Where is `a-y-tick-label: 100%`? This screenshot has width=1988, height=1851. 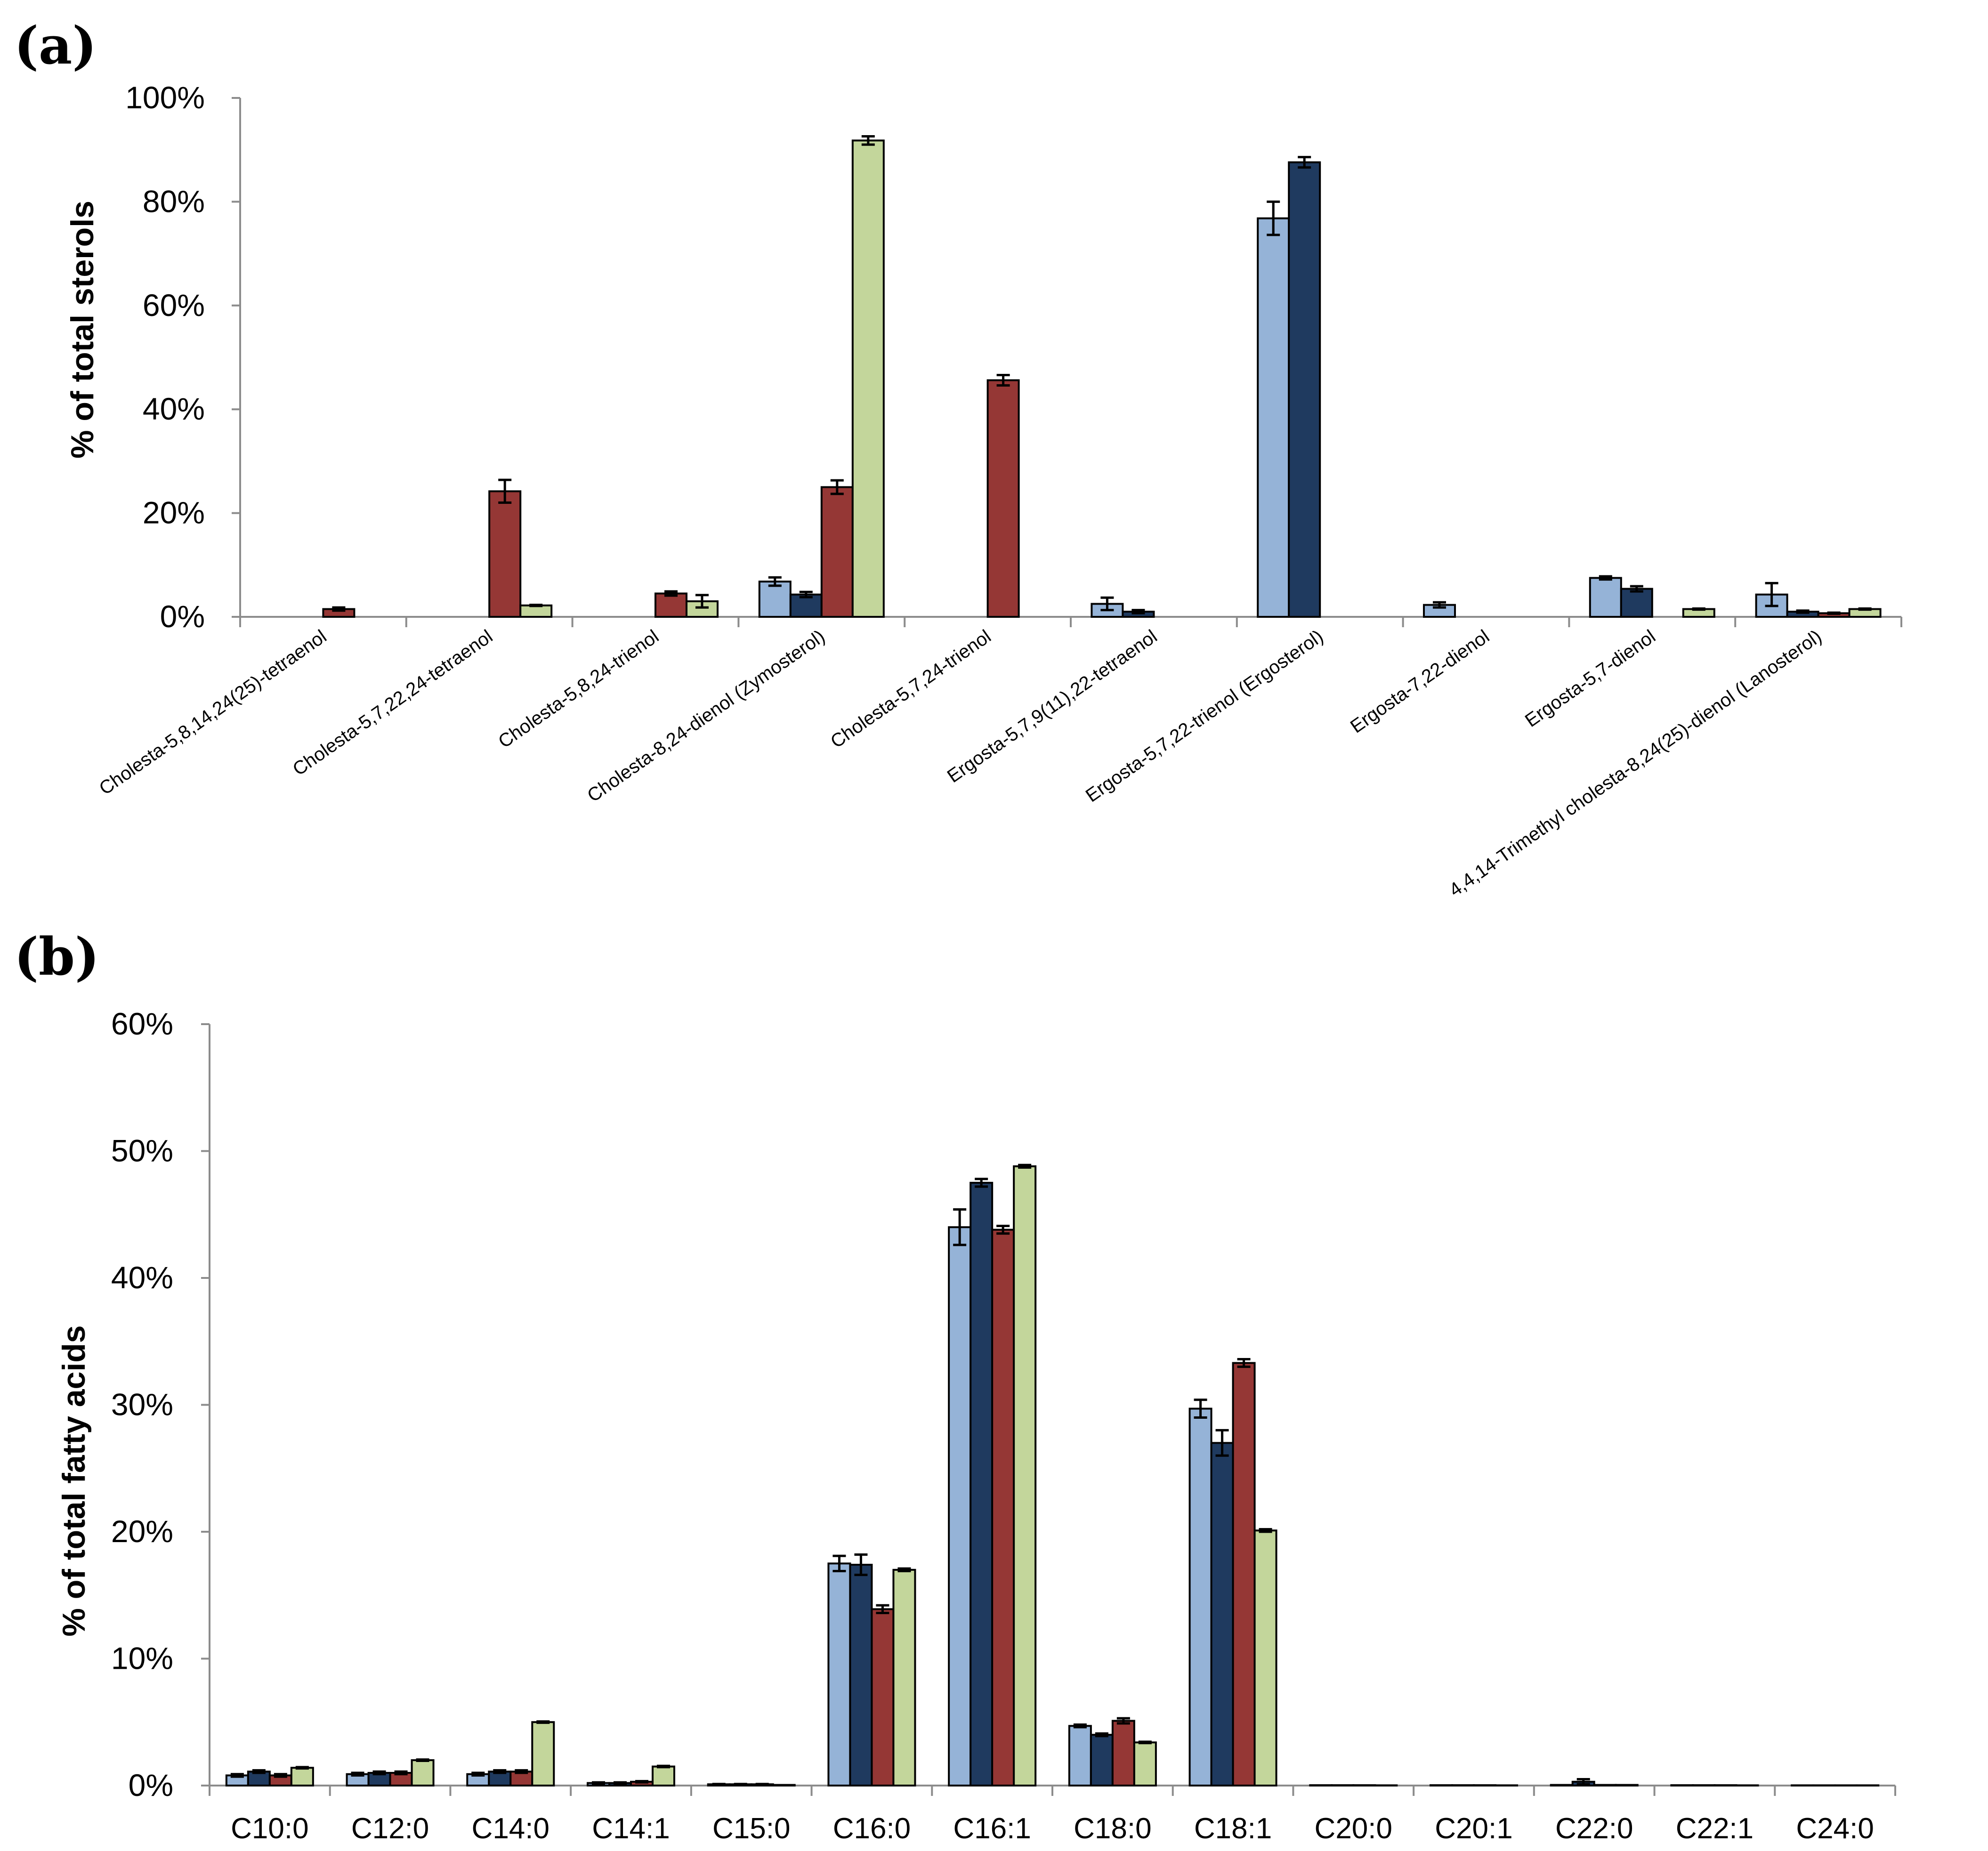
a-y-tick-label: 100% is located at coordinates (165, 98).